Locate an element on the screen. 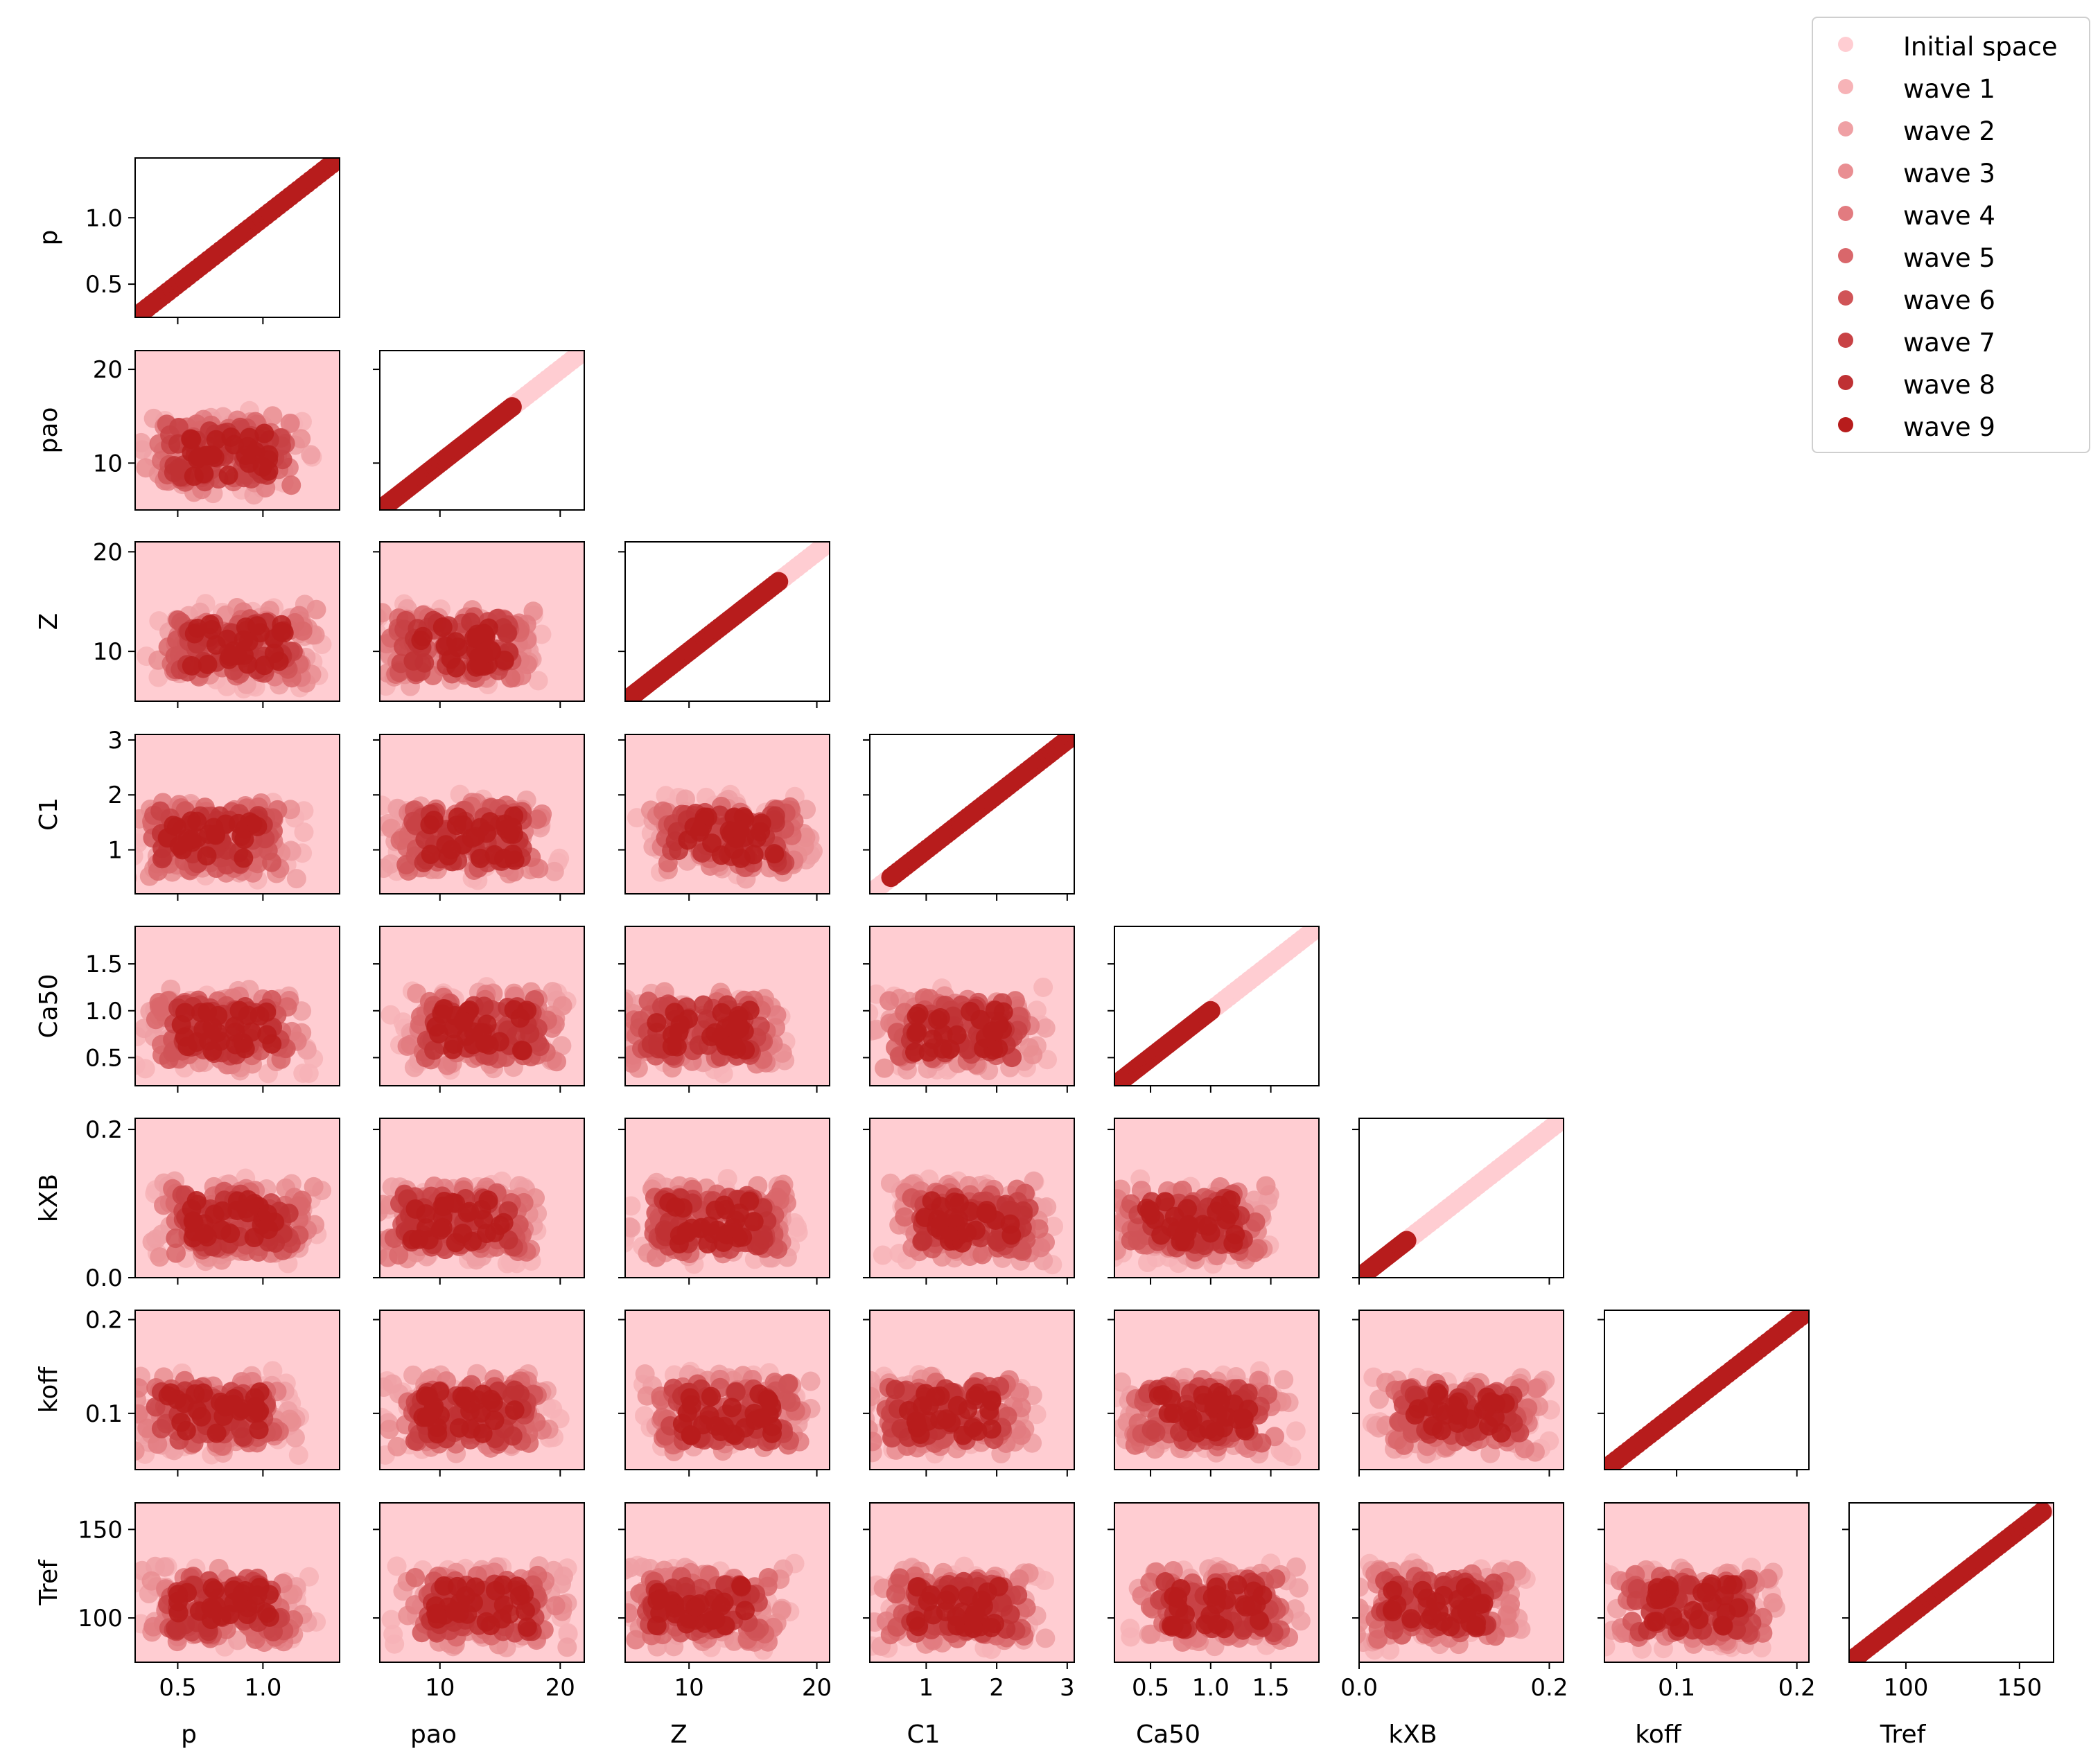 The image size is (2100, 1762). panel-p-vs-p: 0.51.0 is located at coordinates (212, 240).